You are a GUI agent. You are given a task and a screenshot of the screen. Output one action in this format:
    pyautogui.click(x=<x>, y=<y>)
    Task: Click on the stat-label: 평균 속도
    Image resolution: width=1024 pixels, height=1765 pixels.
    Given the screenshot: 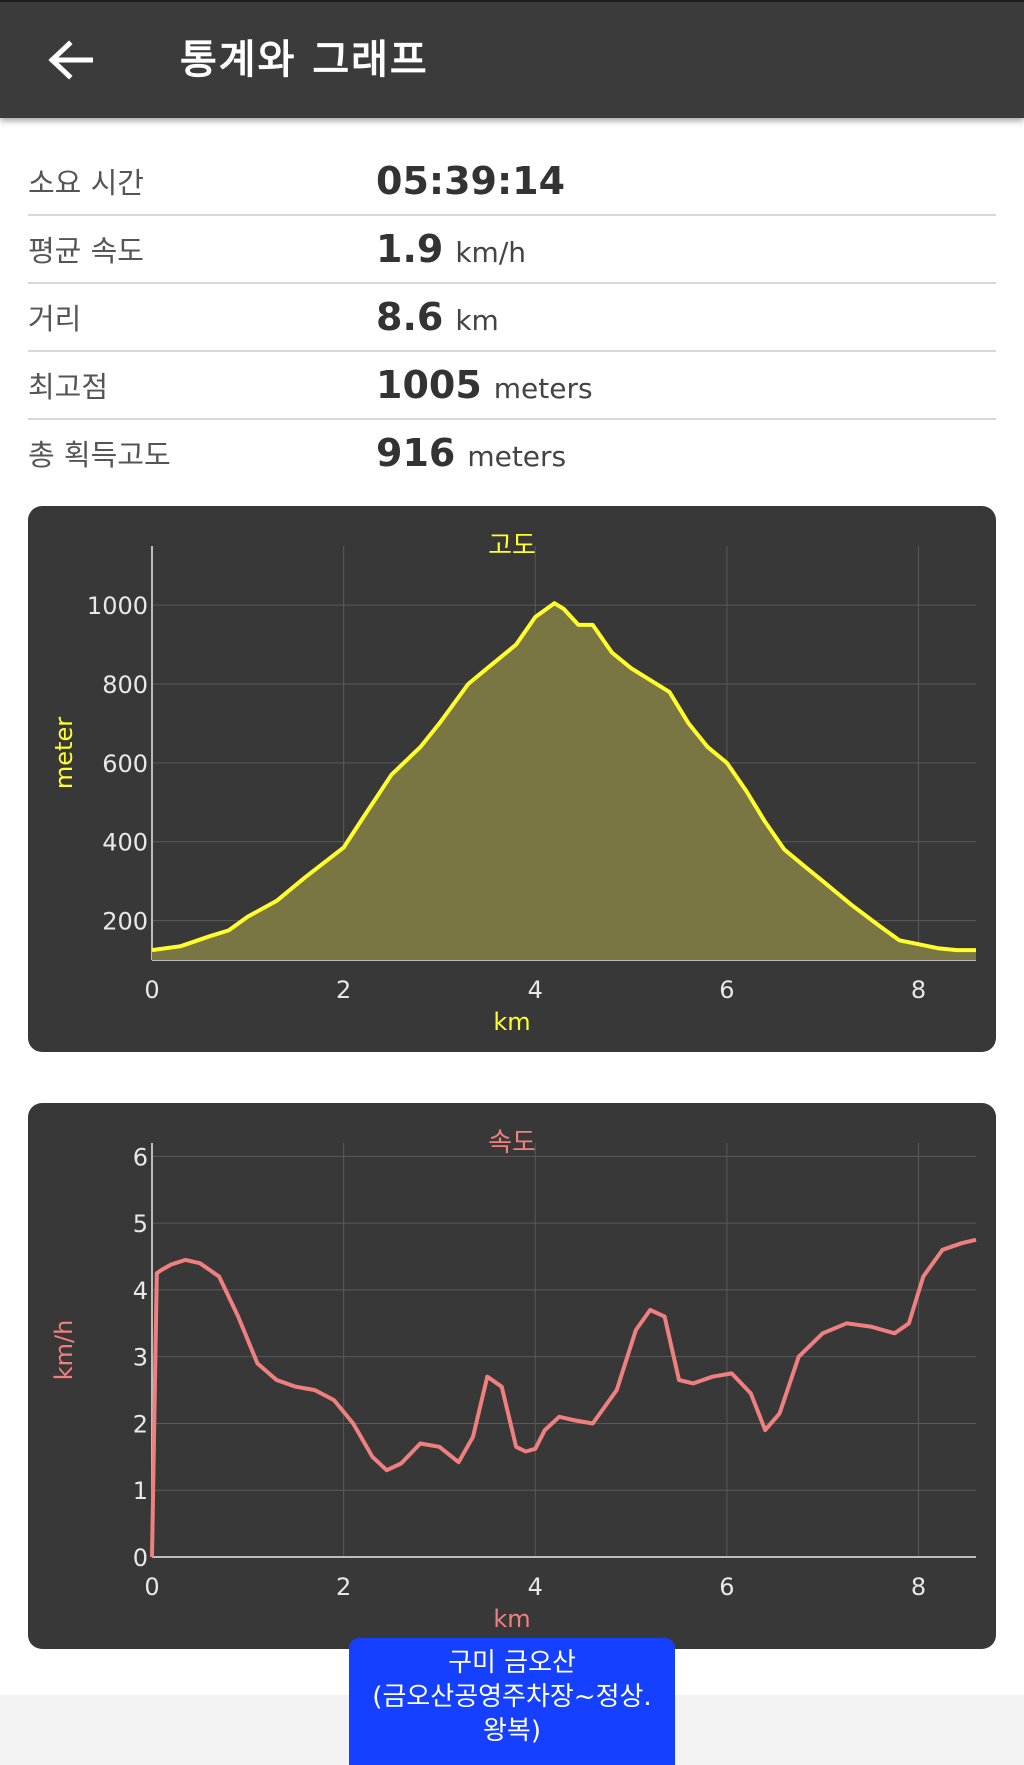 What is the action you would take?
    pyautogui.click(x=86, y=251)
    